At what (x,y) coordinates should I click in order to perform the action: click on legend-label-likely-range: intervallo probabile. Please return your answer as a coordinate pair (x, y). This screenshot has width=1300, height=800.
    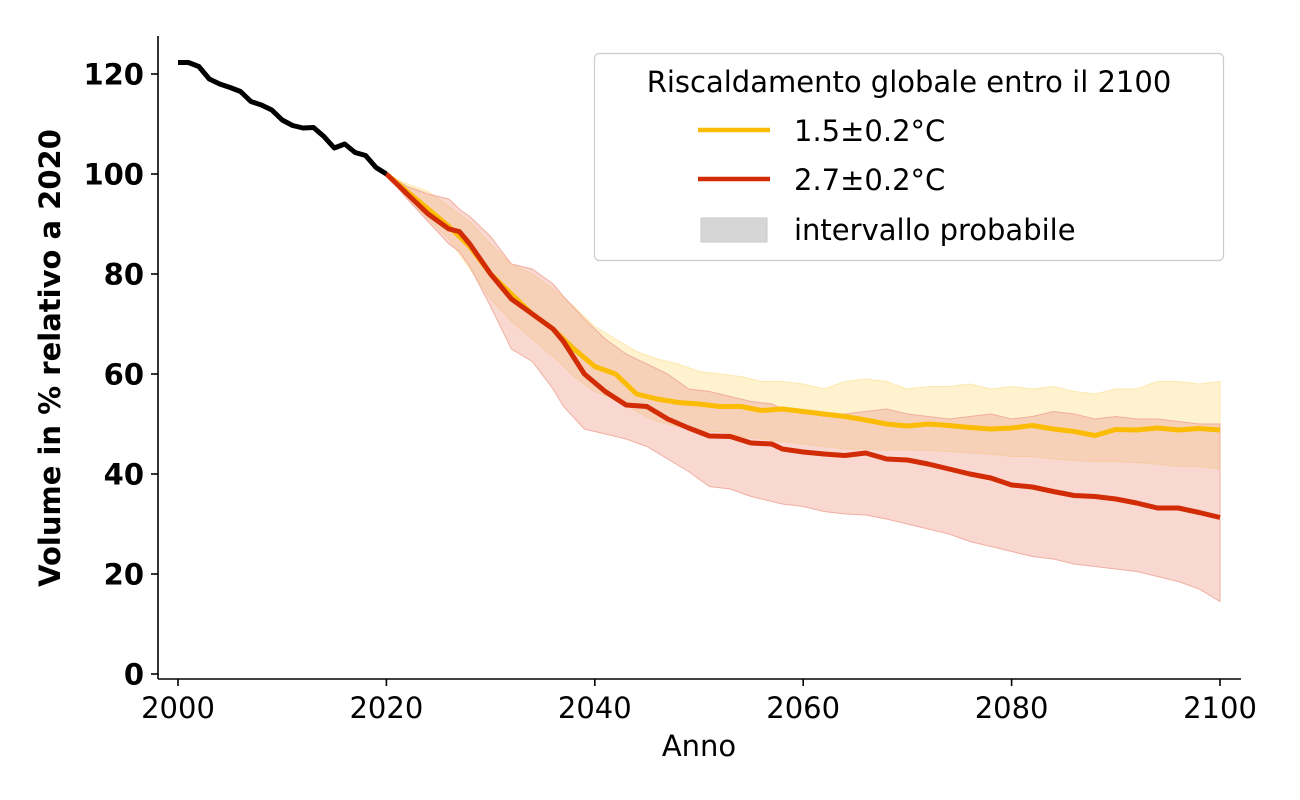
    Looking at the image, I should click on (935, 230).